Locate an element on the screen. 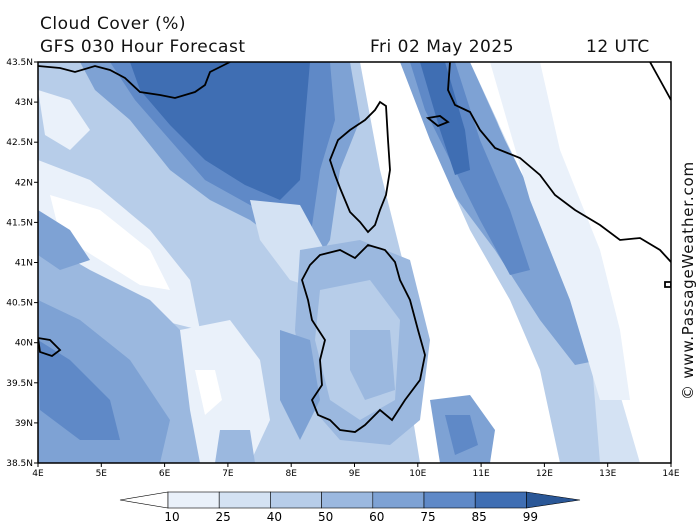  minorca-coastline is located at coordinates (50, 347).